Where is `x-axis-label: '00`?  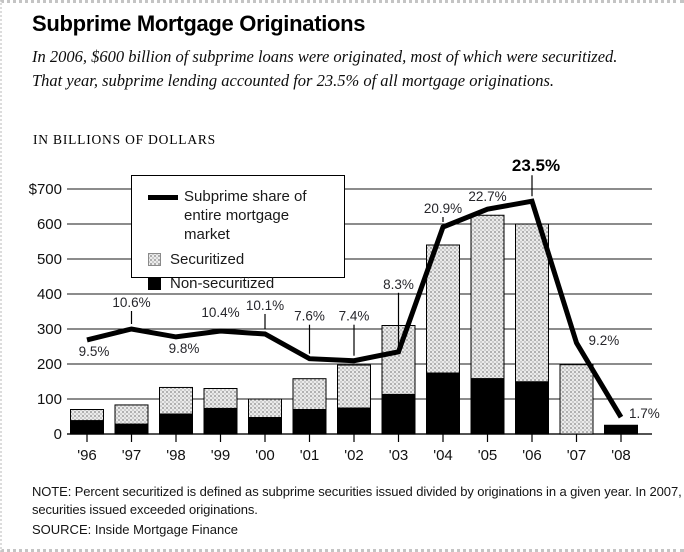
x-axis-label: '00 is located at coordinates (265, 455).